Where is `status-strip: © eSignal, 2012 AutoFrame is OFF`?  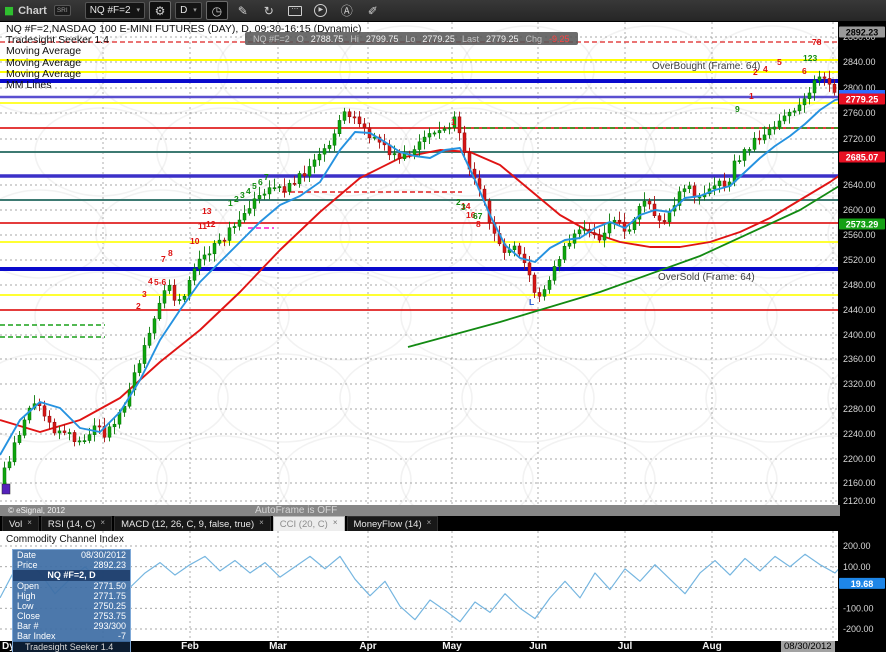
status-strip: © eSignal, 2012 AutoFrame is OFF is located at coordinates (420, 510).